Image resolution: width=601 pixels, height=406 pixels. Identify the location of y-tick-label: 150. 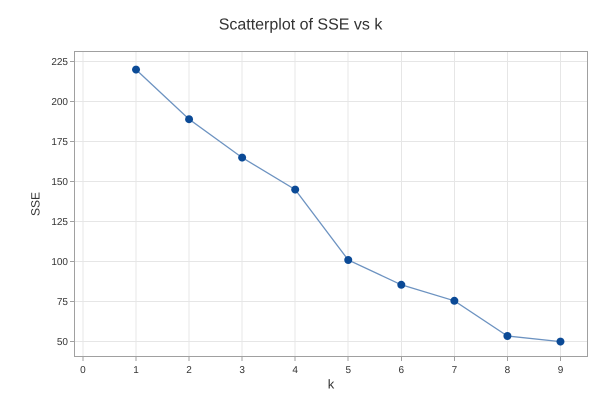
(59, 182).